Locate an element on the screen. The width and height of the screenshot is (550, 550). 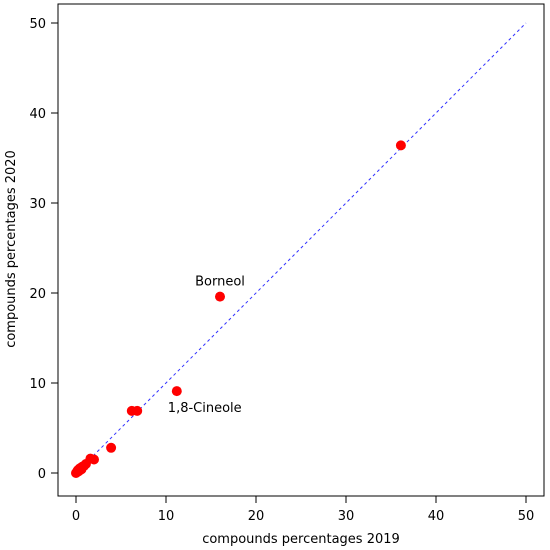
x-tick-label: 40 is located at coordinates (436, 516).